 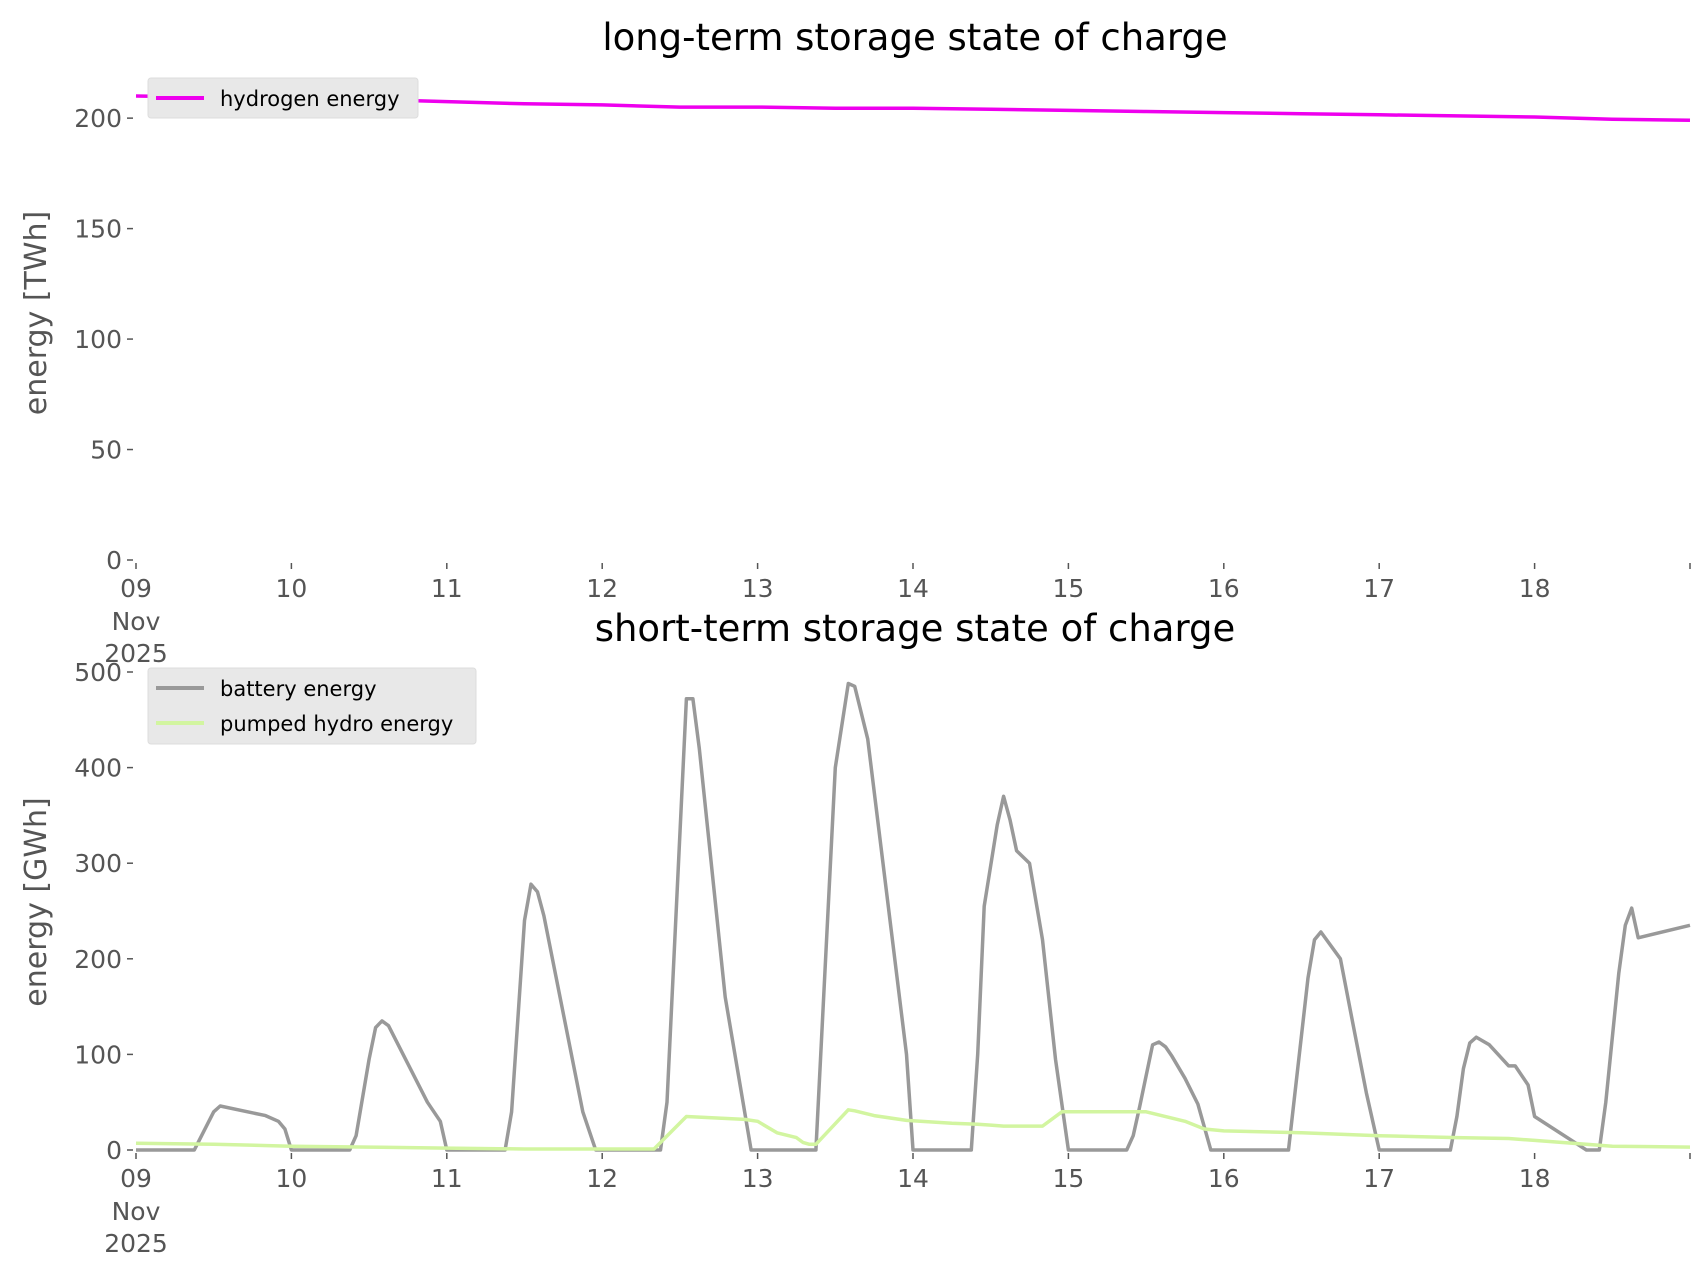 What do you see at coordinates (106, 450) in the screenshot?
I see `y-tick-label: 50` at bounding box center [106, 450].